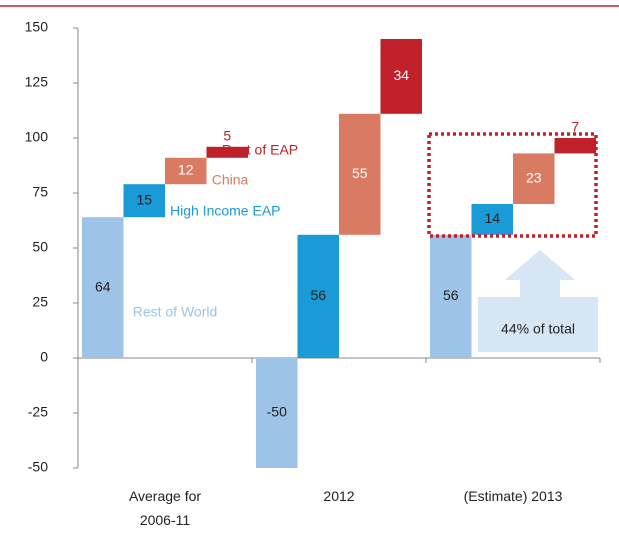 Image resolution: width=619 pixels, height=533 pixels. What do you see at coordinates (37, 137) in the screenshot?
I see `y-tick-label: 100` at bounding box center [37, 137].